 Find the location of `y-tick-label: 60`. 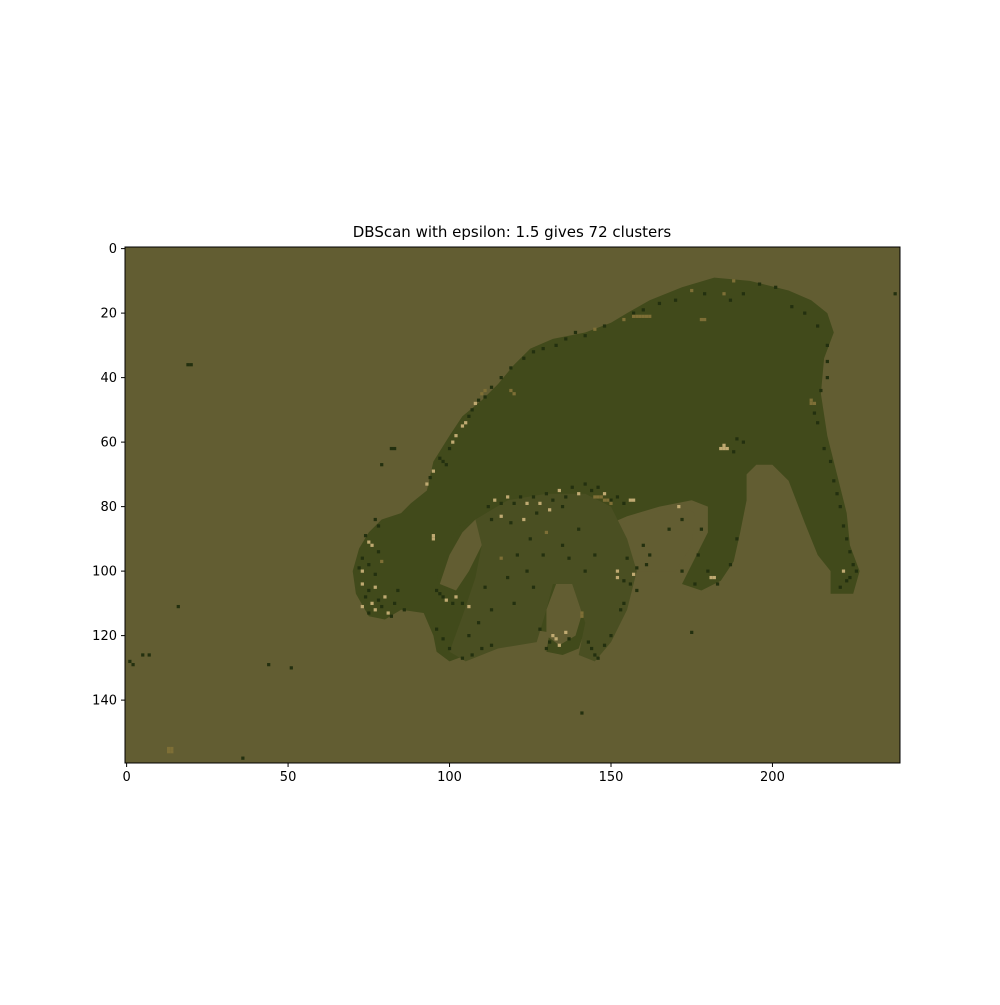

y-tick-label: 60 is located at coordinates (108, 443).